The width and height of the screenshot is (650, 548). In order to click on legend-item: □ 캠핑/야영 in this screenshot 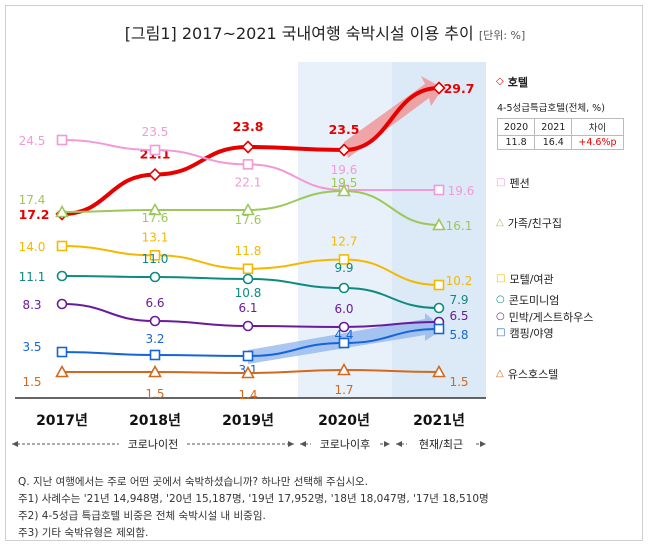, I will do `click(525, 333)`.